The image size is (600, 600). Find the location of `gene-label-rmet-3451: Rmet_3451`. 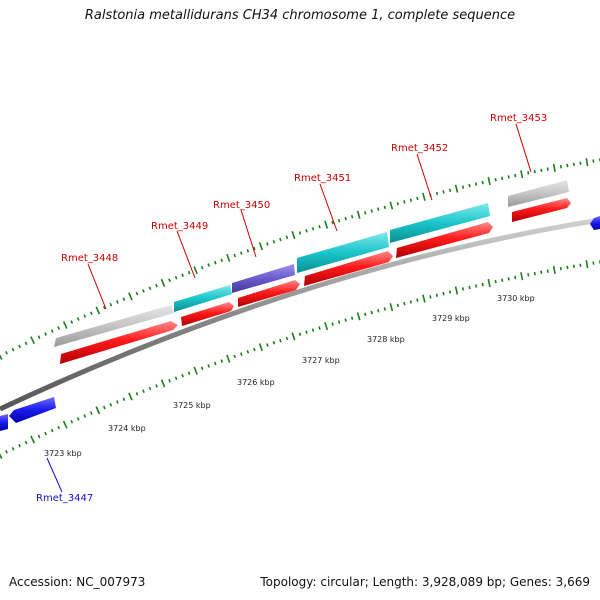

gene-label-rmet-3451: Rmet_3451 is located at coordinates (322, 178).